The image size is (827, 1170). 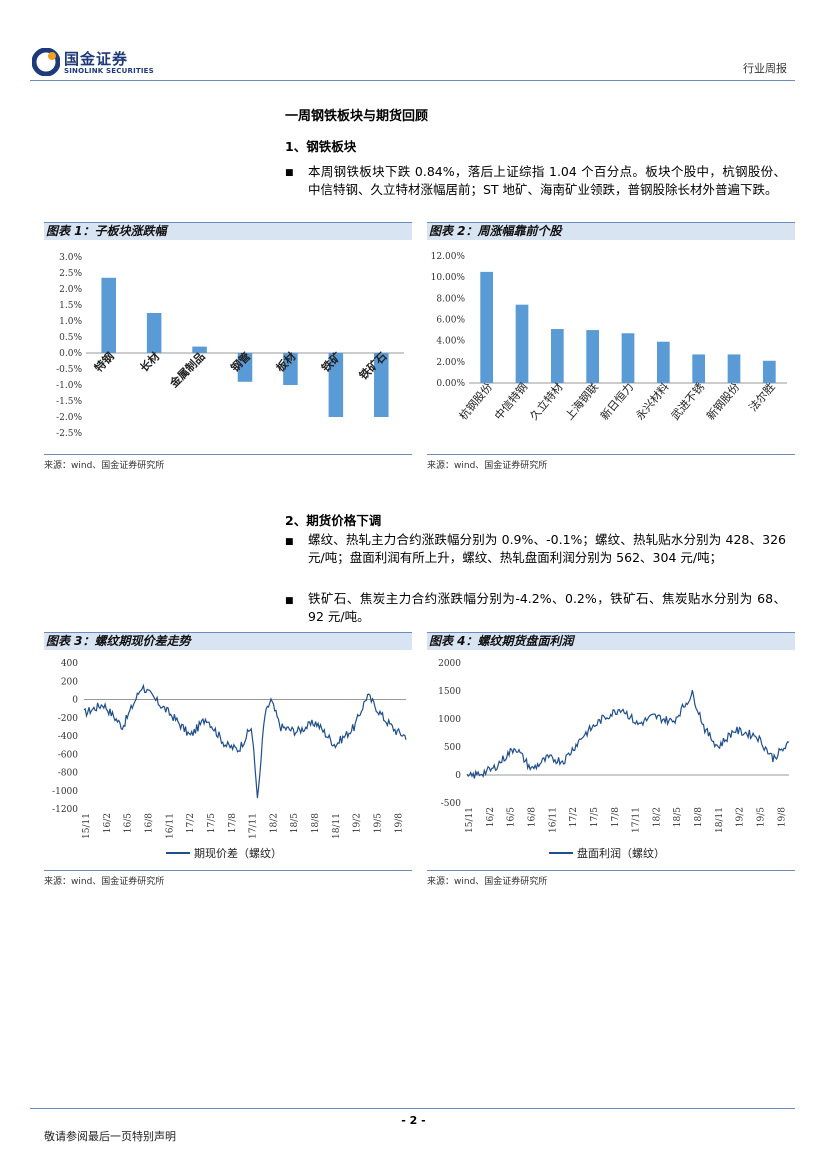 What do you see at coordinates (621, 853) in the screenshot?
I see `legend-label: 盘面利润（螺纹）` at bounding box center [621, 853].